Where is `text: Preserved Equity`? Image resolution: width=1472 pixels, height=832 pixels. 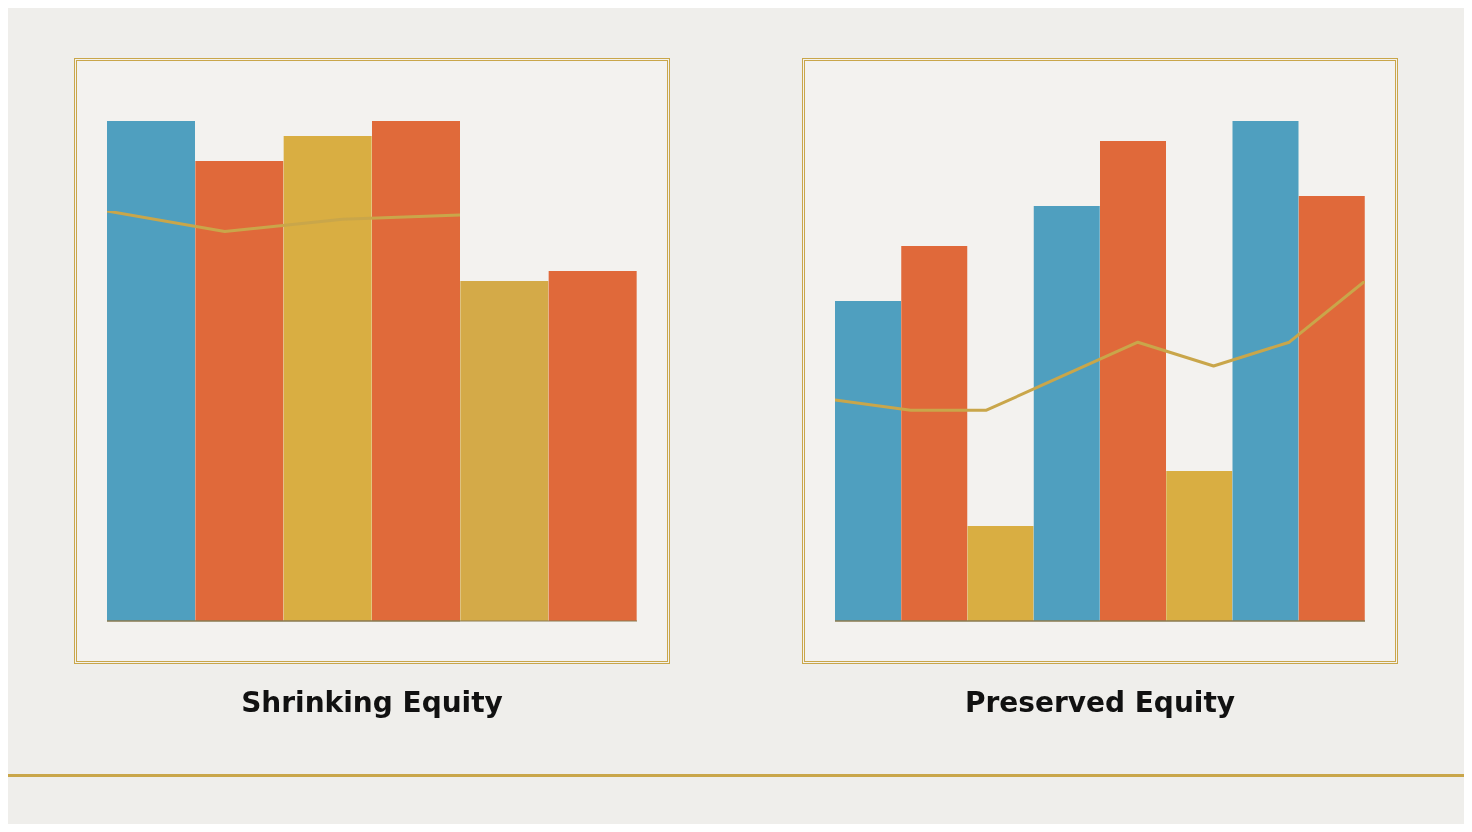
text: Preserved Equity is located at coordinates (1100, 702).